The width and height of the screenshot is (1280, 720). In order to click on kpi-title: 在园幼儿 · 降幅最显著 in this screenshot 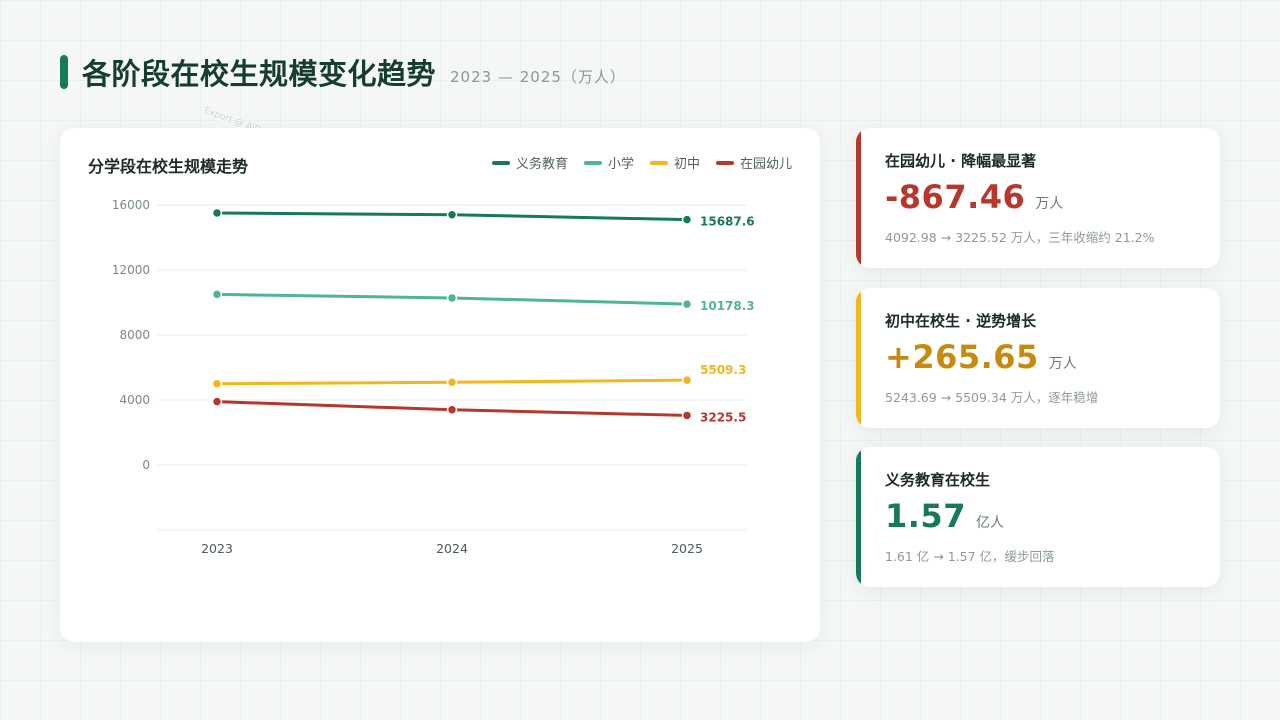, I will do `click(961, 161)`.